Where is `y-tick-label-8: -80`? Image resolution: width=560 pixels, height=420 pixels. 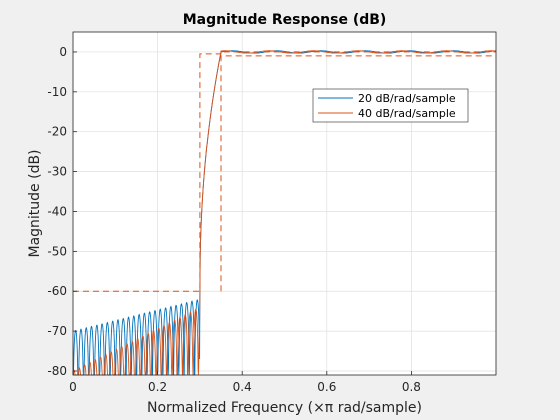
y-tick-label-8: -80 is located at coordinates (57, 371).